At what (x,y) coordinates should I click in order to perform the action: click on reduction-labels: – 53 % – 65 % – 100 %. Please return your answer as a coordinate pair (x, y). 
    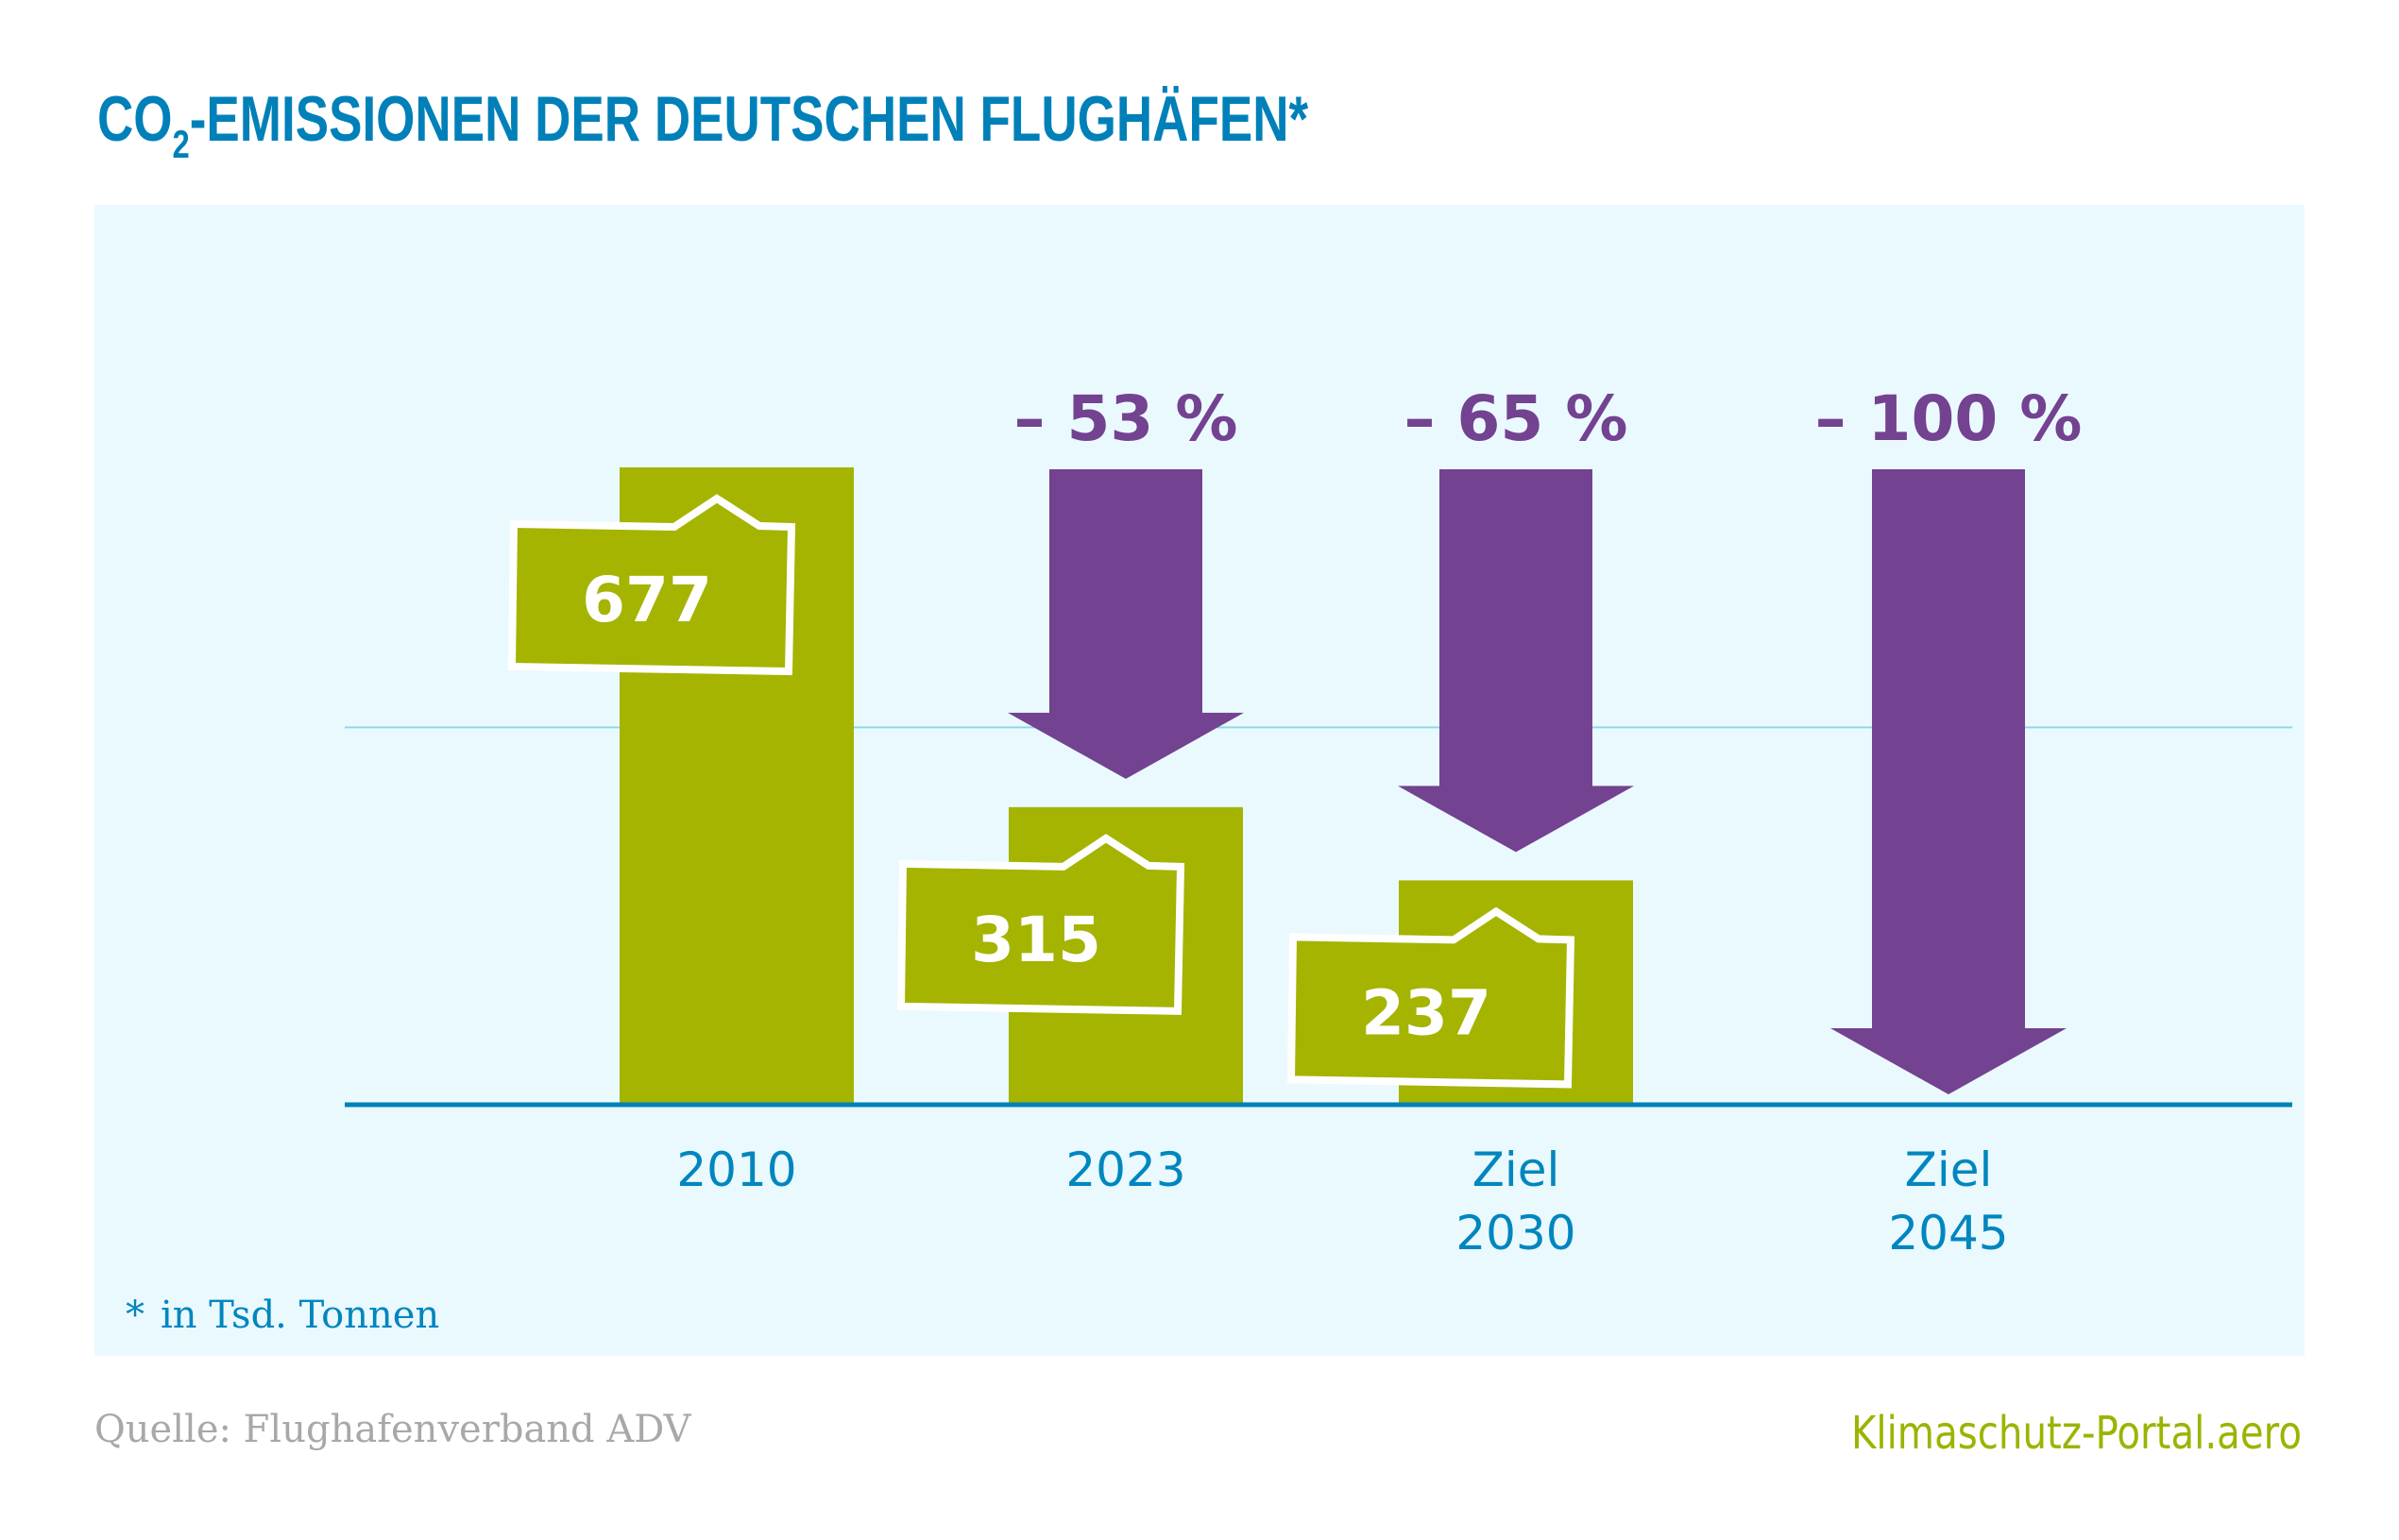
    Looking at the image, I should click on (1548, 418).